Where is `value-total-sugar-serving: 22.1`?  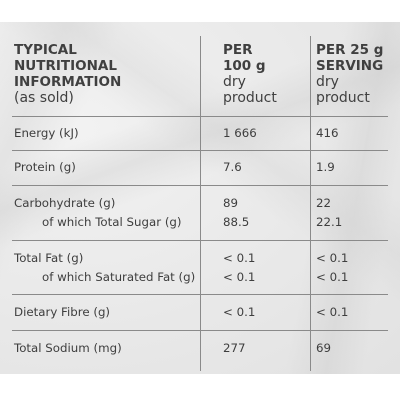 value-total-sugar-serving: 22.1 is located at coordinates (329, 222).